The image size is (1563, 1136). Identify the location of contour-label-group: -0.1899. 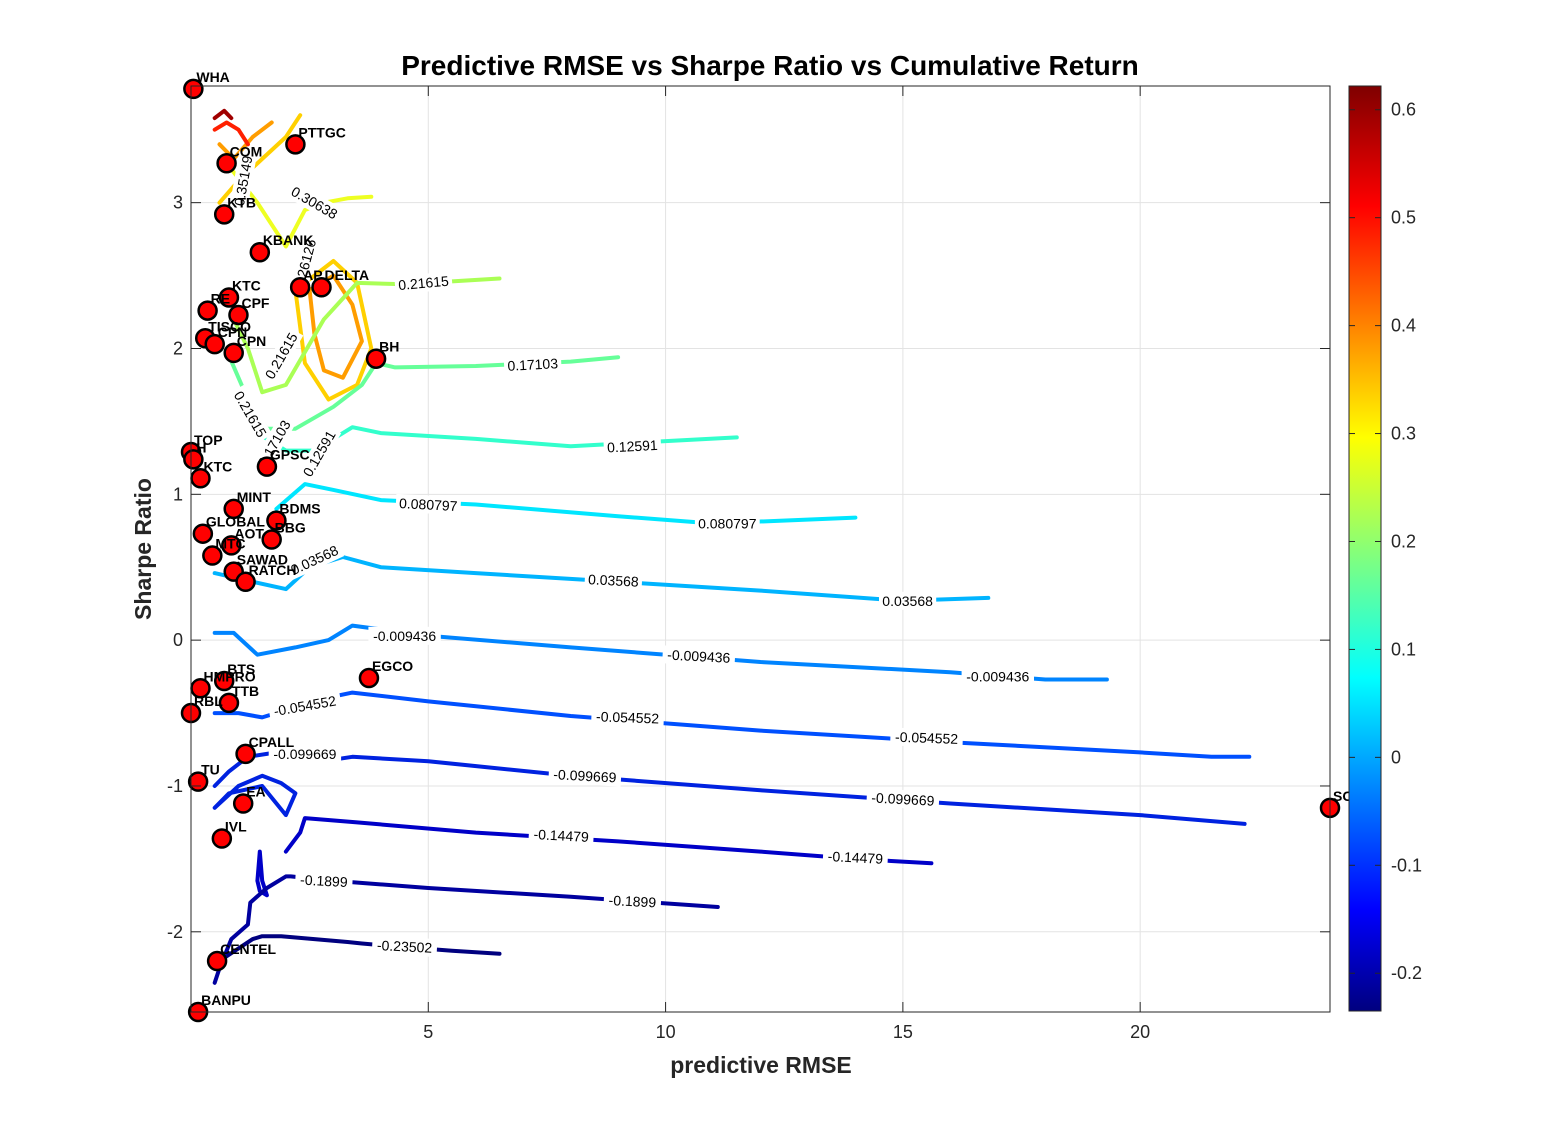
(323, 881).